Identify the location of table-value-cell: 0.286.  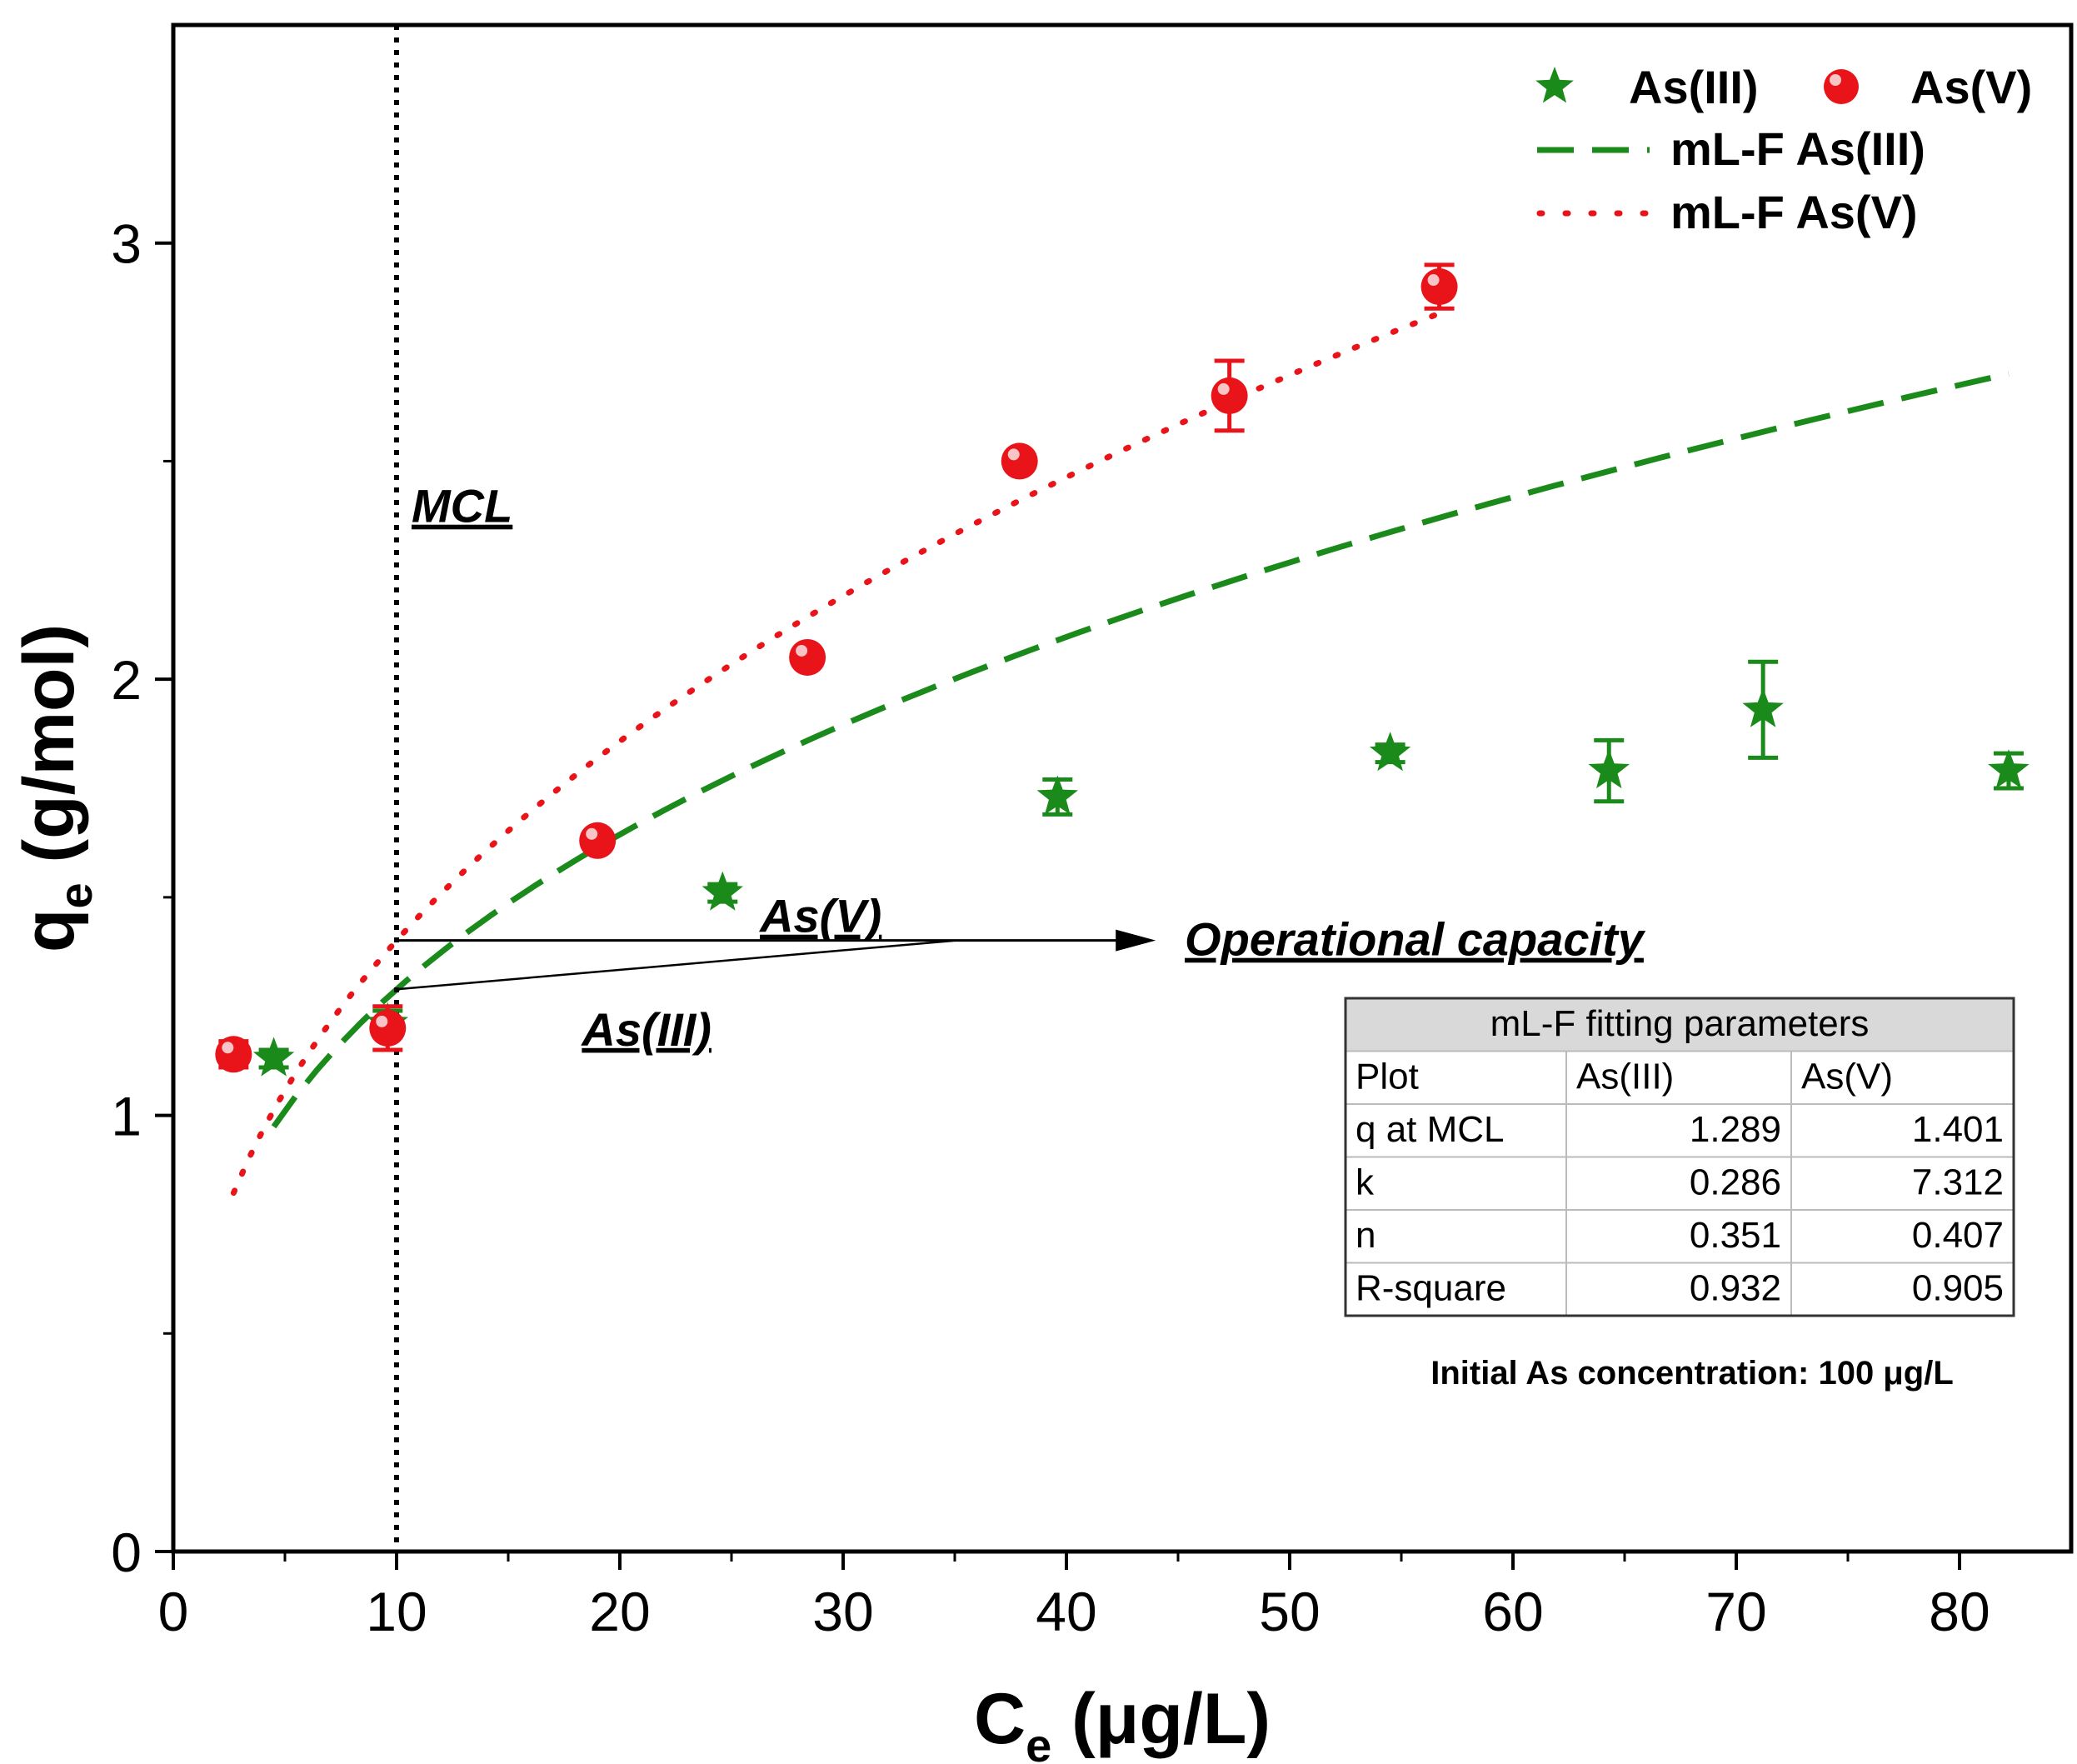
(1735, 1182).